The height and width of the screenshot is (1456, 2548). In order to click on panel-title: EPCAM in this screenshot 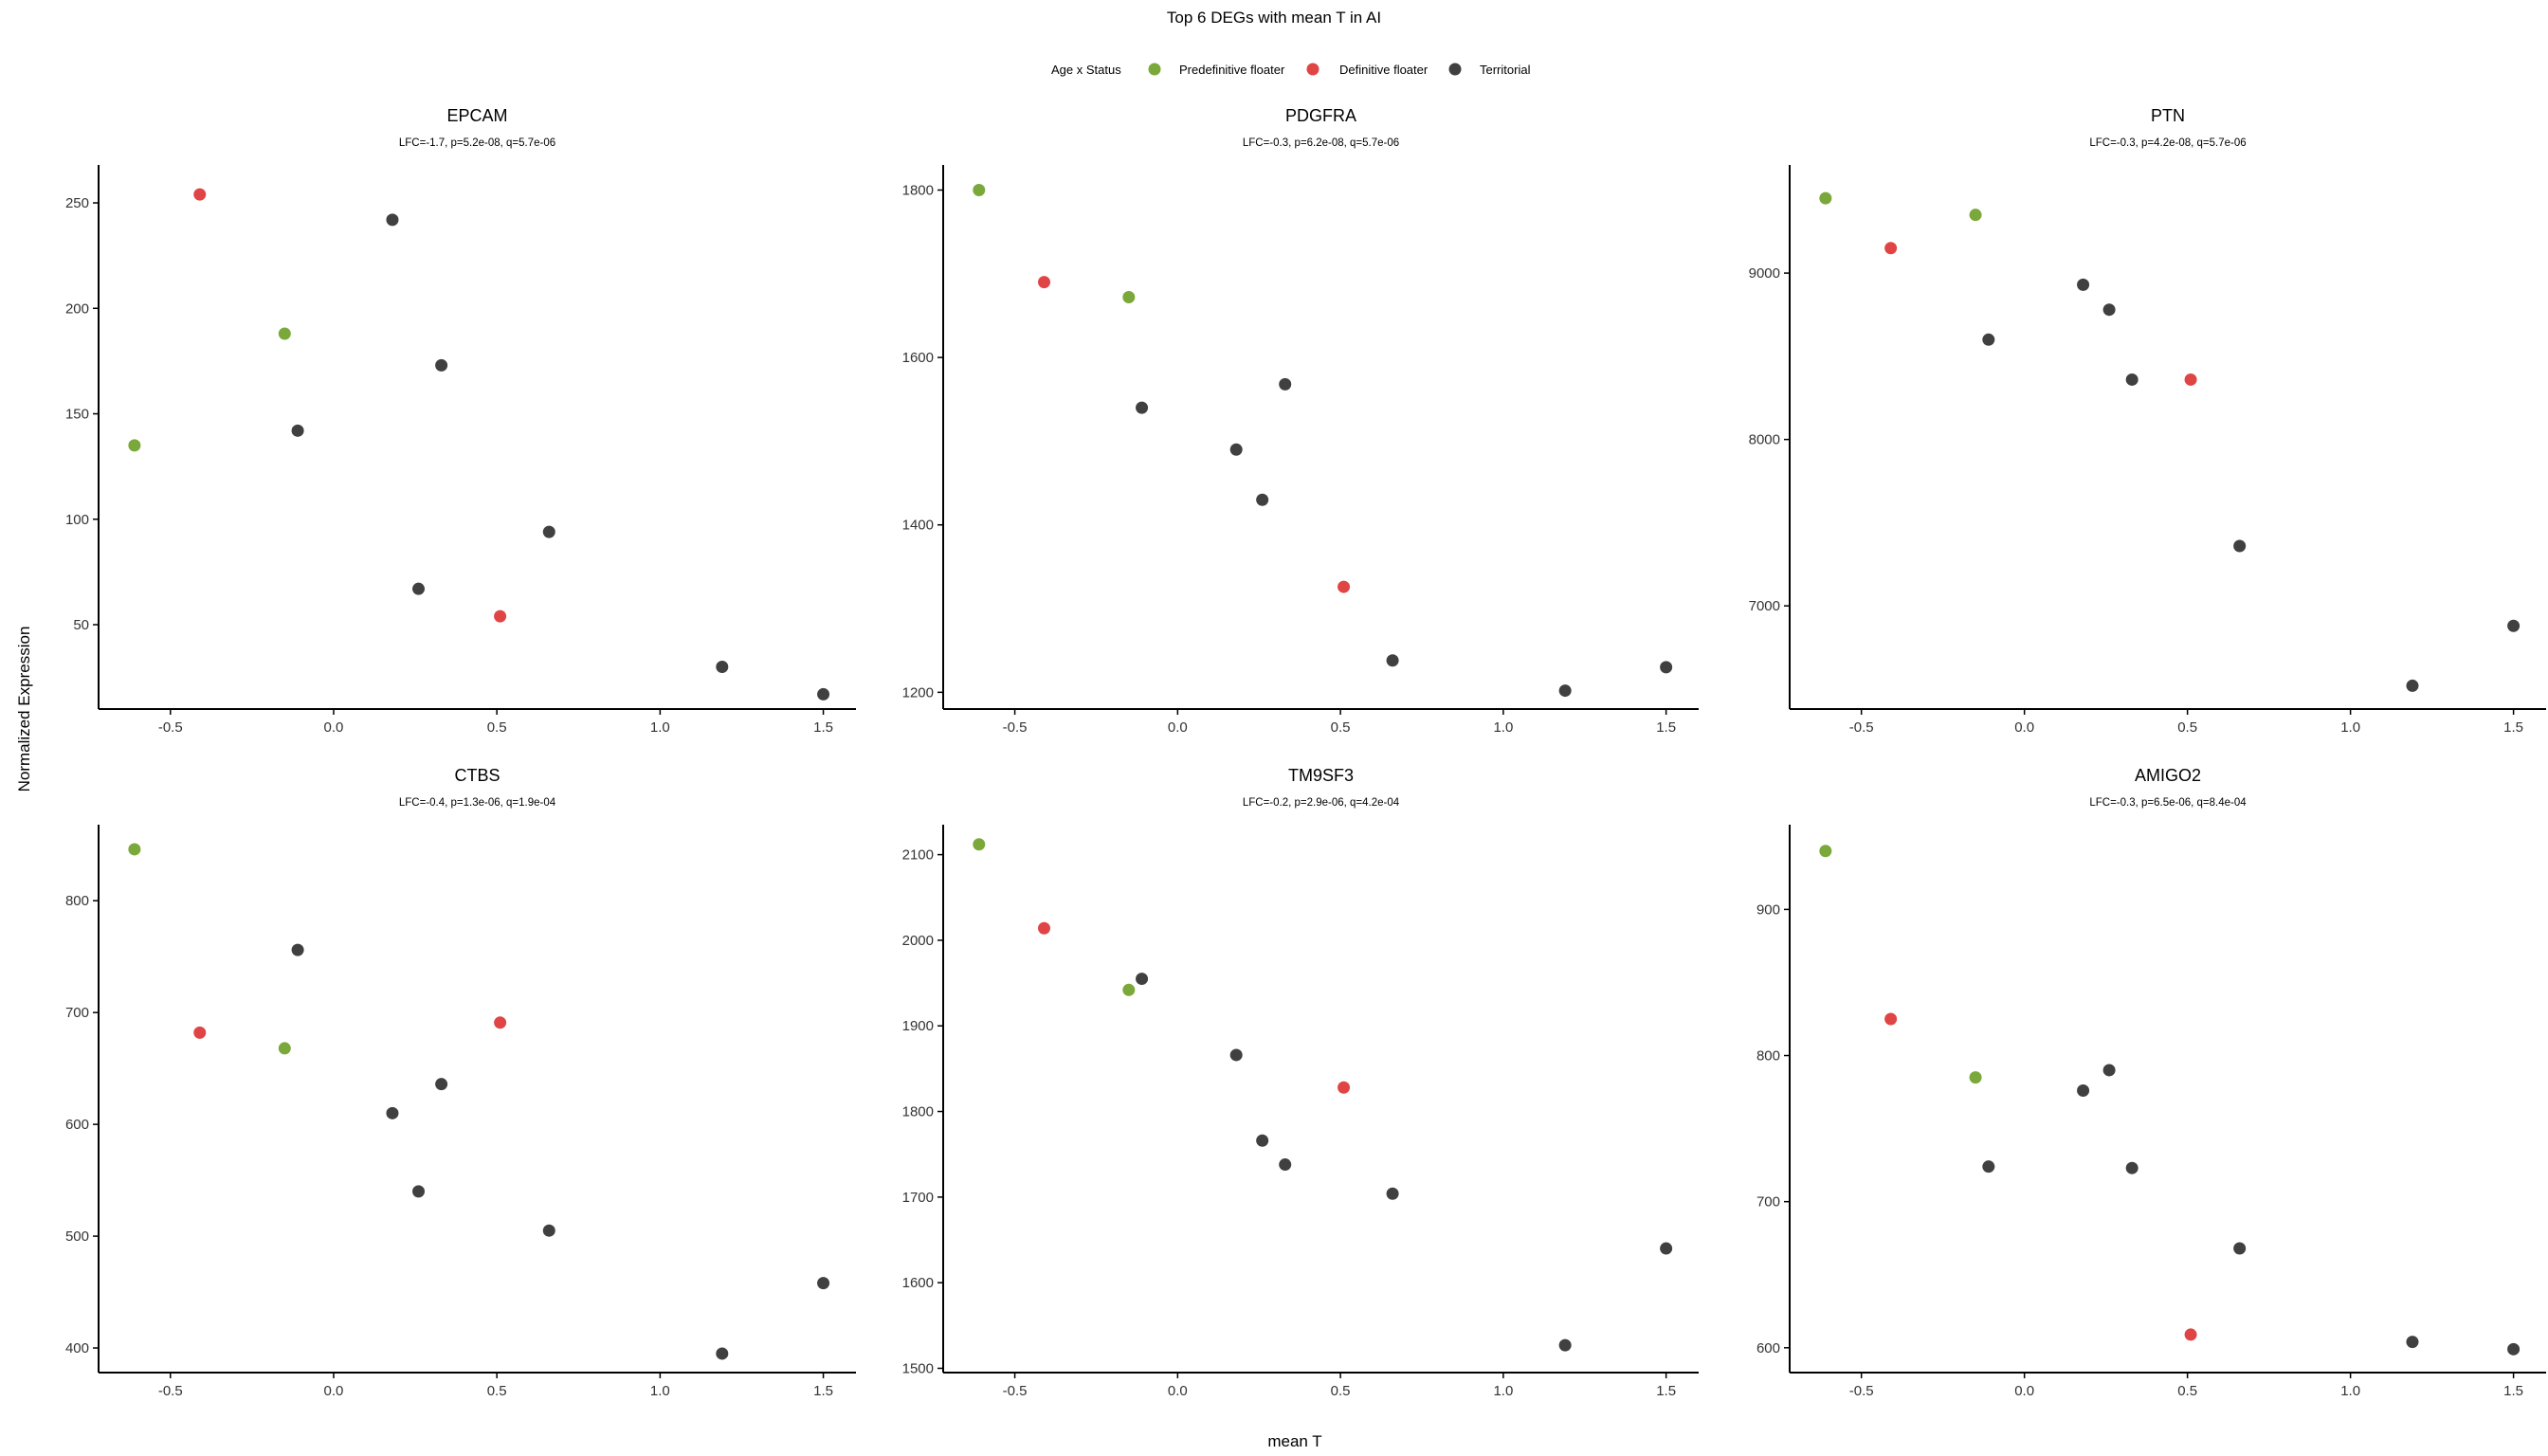, I will do `click(476, 115)`.